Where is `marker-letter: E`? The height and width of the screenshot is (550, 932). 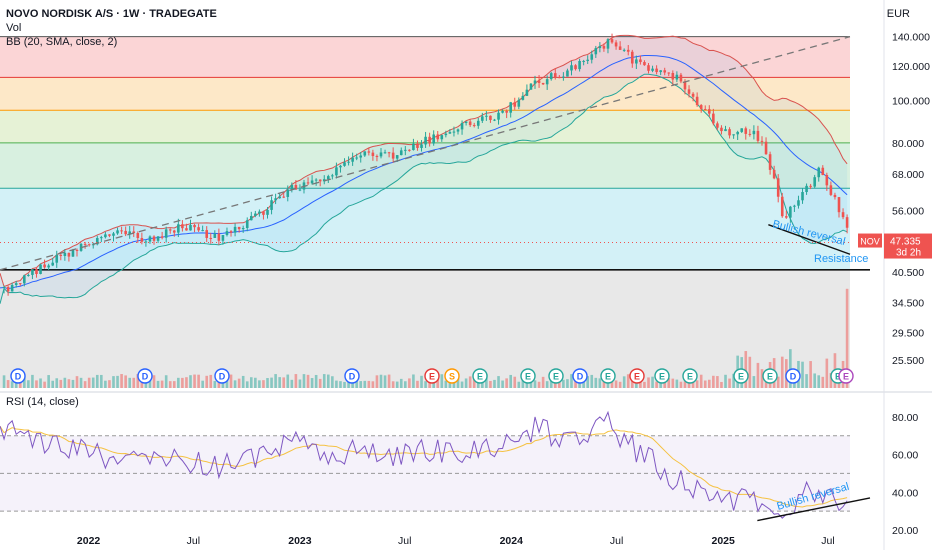
marker-letter: E is located at coordinates (637, 377).